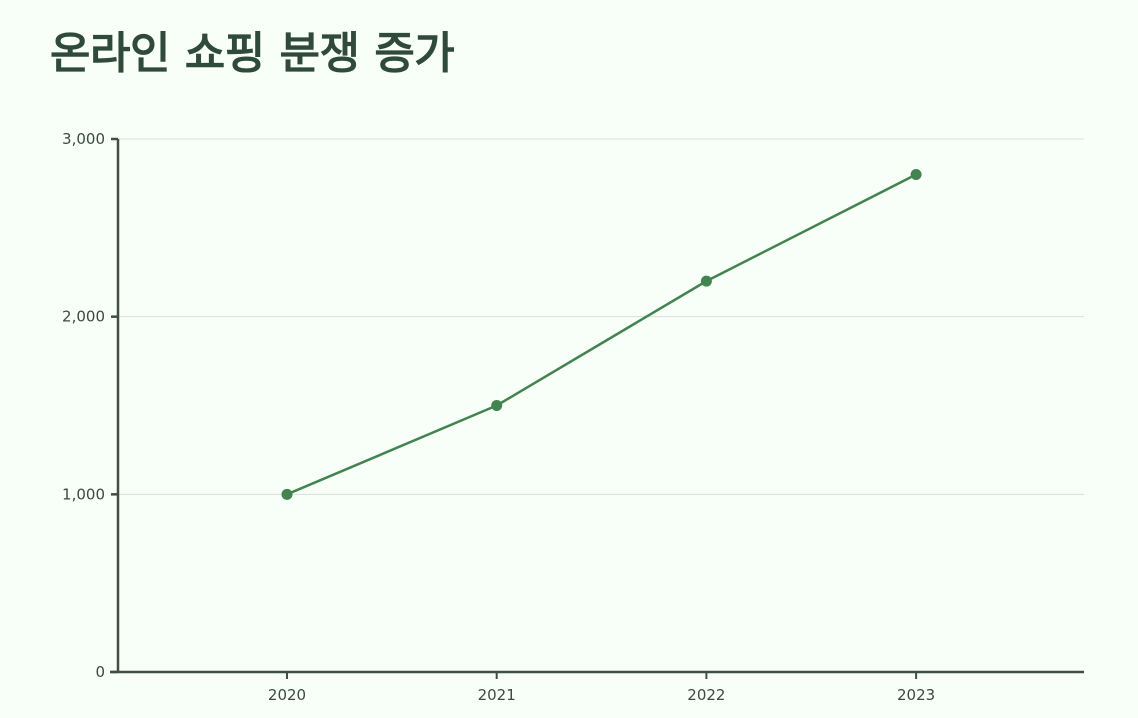 Image resolution: width=1138 pixels, height=718 pixels. Describe the element at coordinates (916, 695) in the screenshot. I see `x-tick-label-3: 2023` at that location.